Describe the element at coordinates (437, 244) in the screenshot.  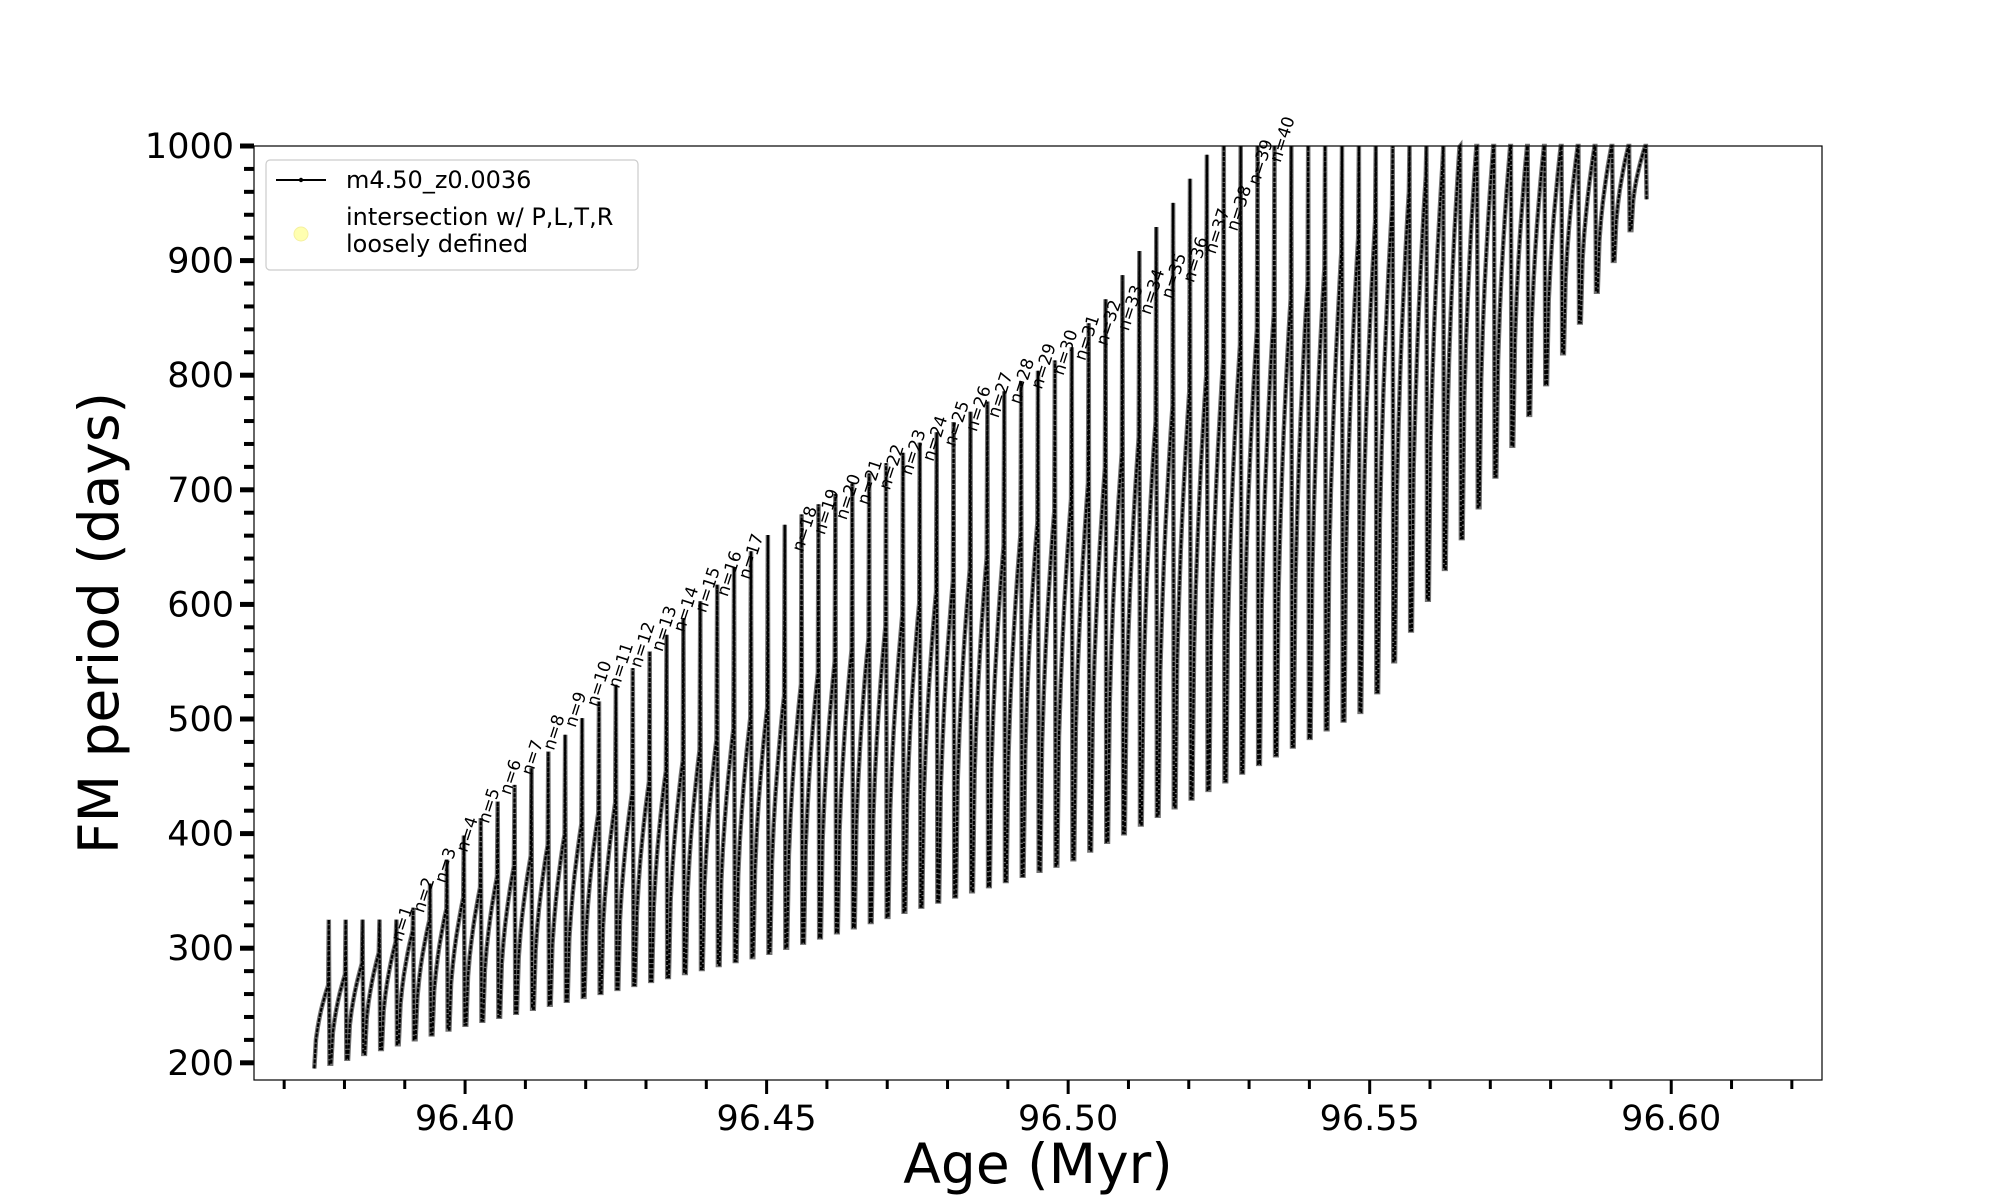
I see `legend-entry-intersection-line2: loosely defined` at that location.